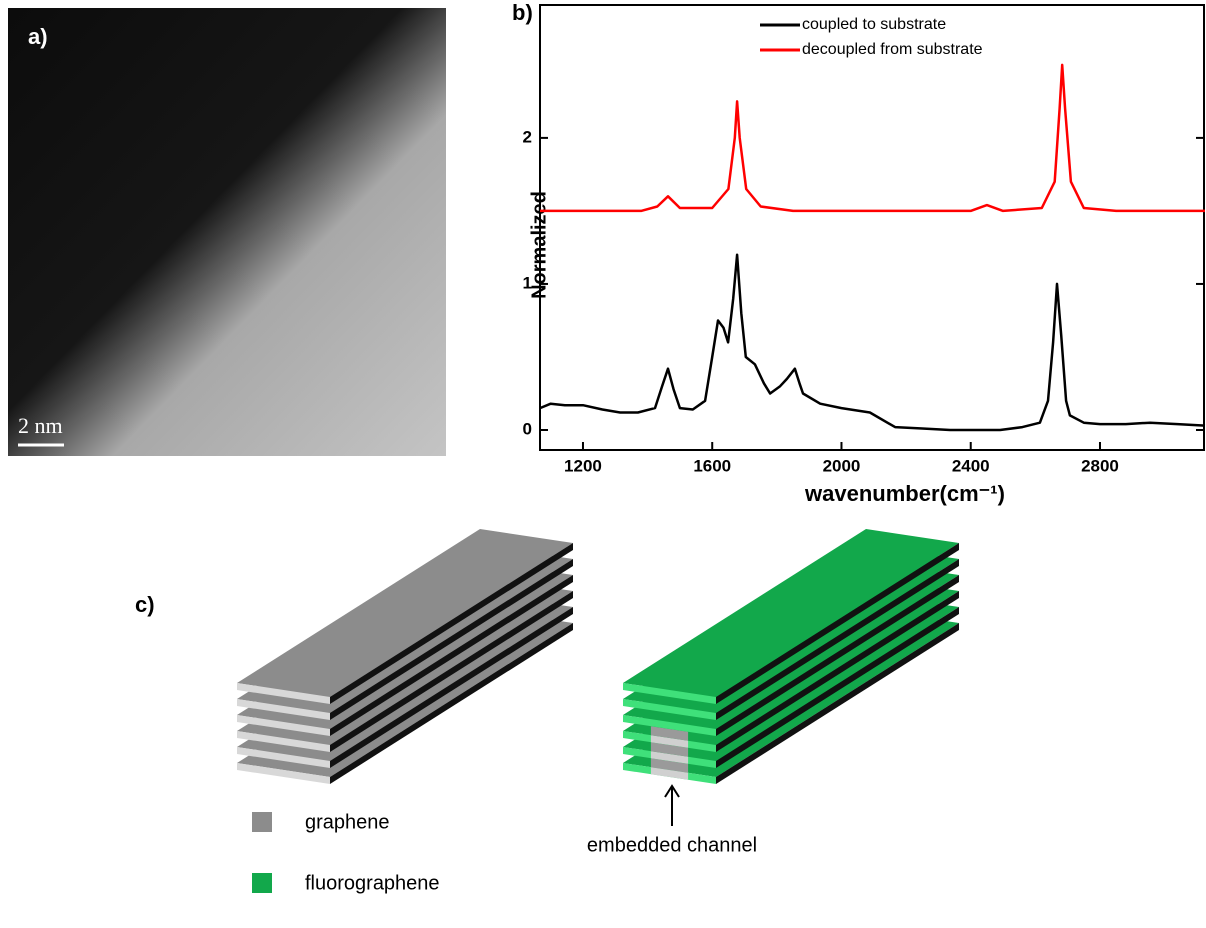 The height and width of the screenshot is (928, 1206). I want to click on legend-label: graphene, so click(347, 822).